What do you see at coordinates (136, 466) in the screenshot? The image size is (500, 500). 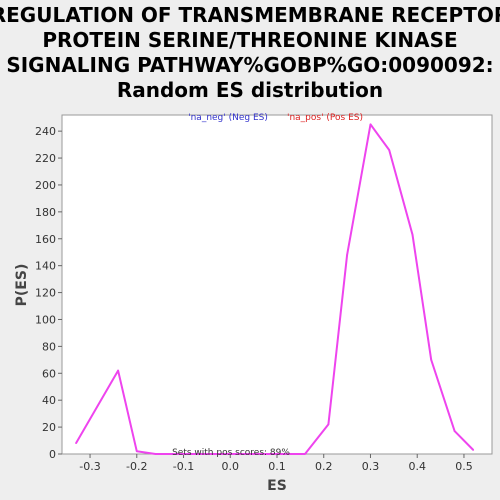 I see `x-tick-label: -0.2` at bounding box center [136, 466].